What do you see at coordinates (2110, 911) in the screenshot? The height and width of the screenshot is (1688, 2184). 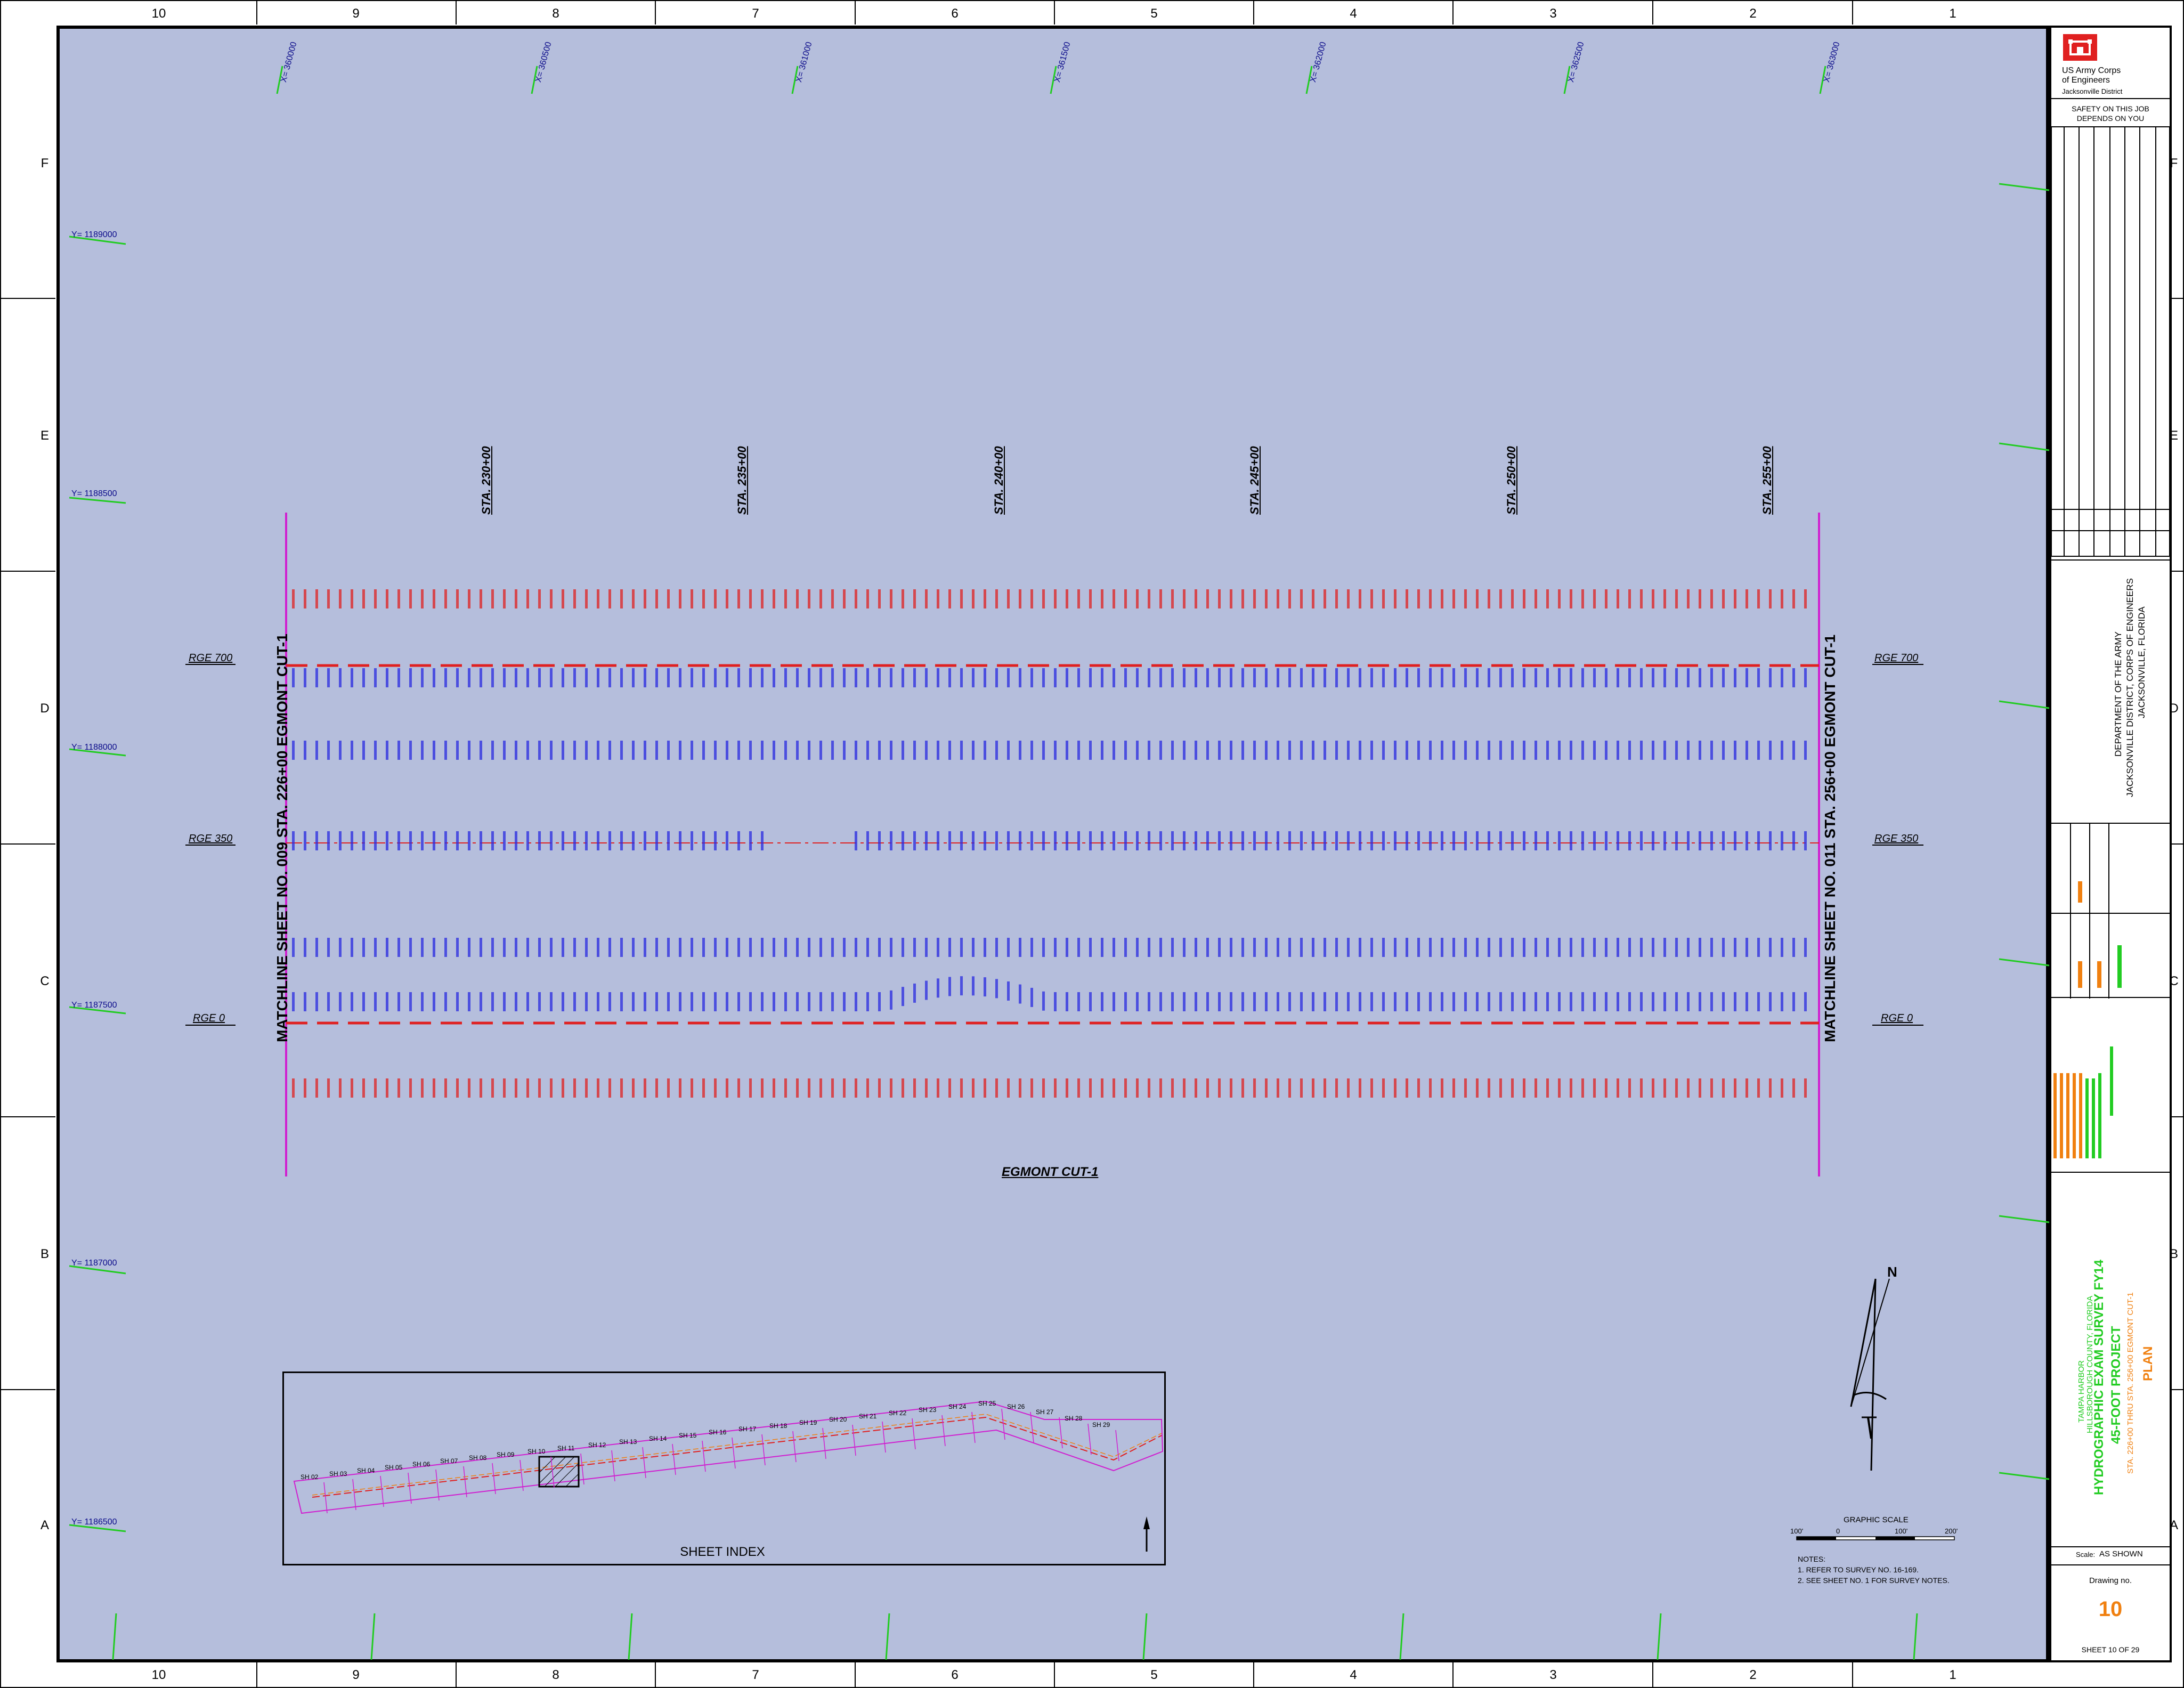 I see `designer-table` at bounding box center [2110, 911].